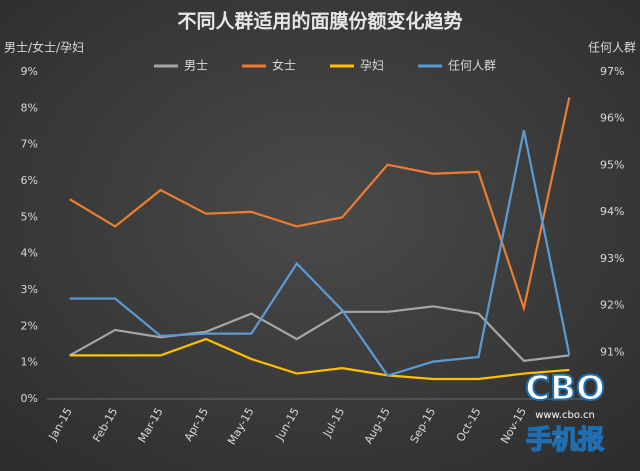  What do you see at coordinates (319, 21) in the screenshot?
I see `chart-title: 不同人群适用的面膜份额变化趋势` at bounding box center [319, 21].